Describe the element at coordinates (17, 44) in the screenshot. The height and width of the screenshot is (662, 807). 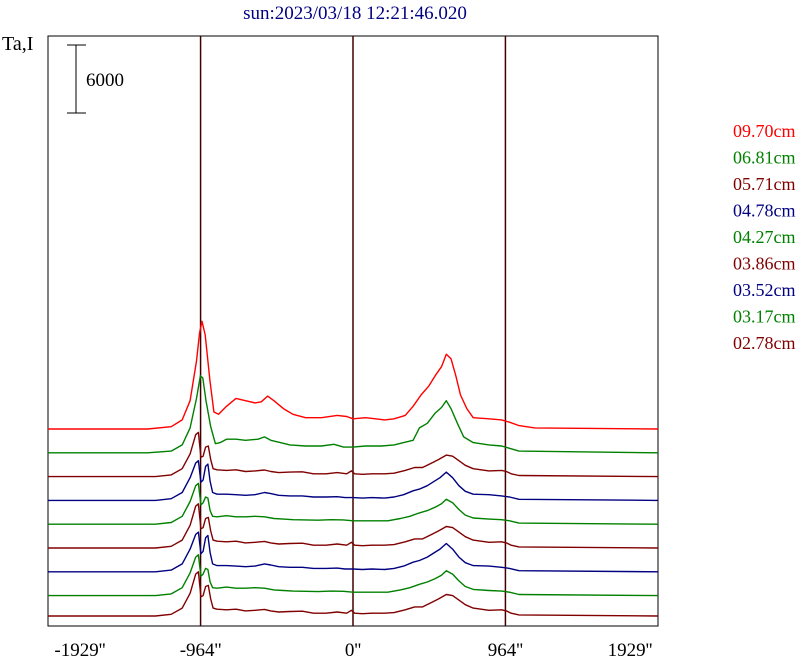
I see `y-axis-label: Ta,I` at that location.